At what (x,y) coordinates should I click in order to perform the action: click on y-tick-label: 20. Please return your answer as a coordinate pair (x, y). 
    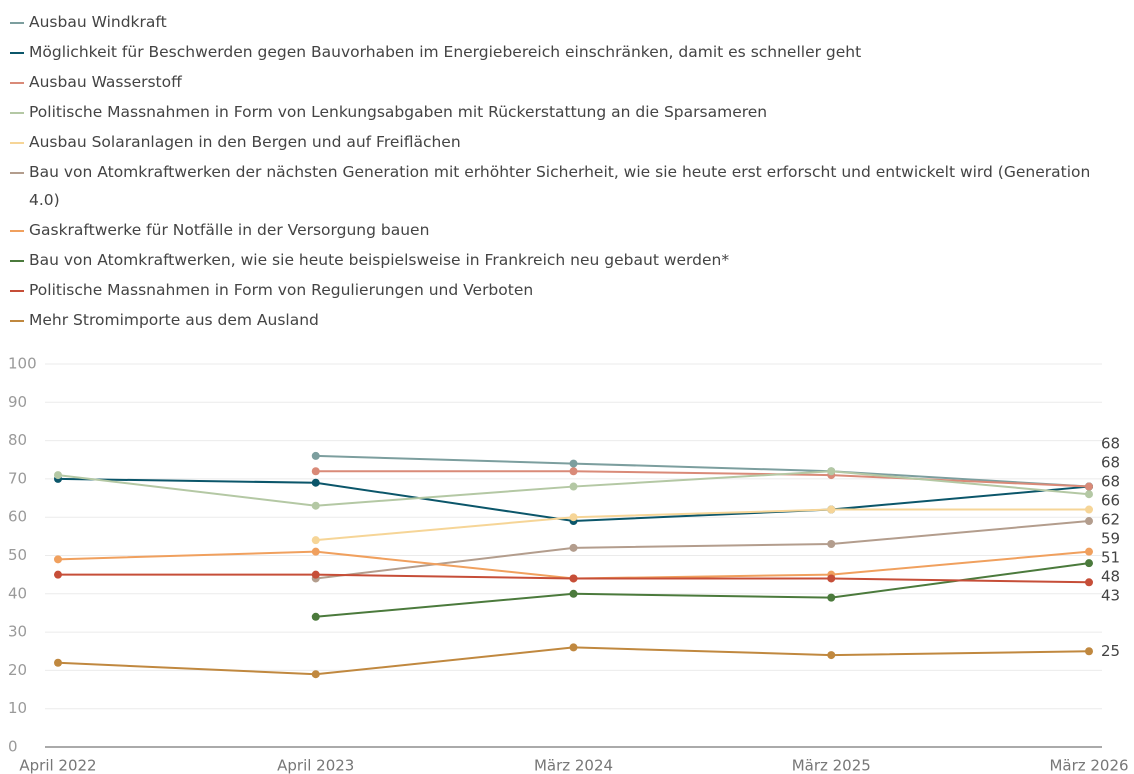
    Looking at the image, I should click on (17, 670).